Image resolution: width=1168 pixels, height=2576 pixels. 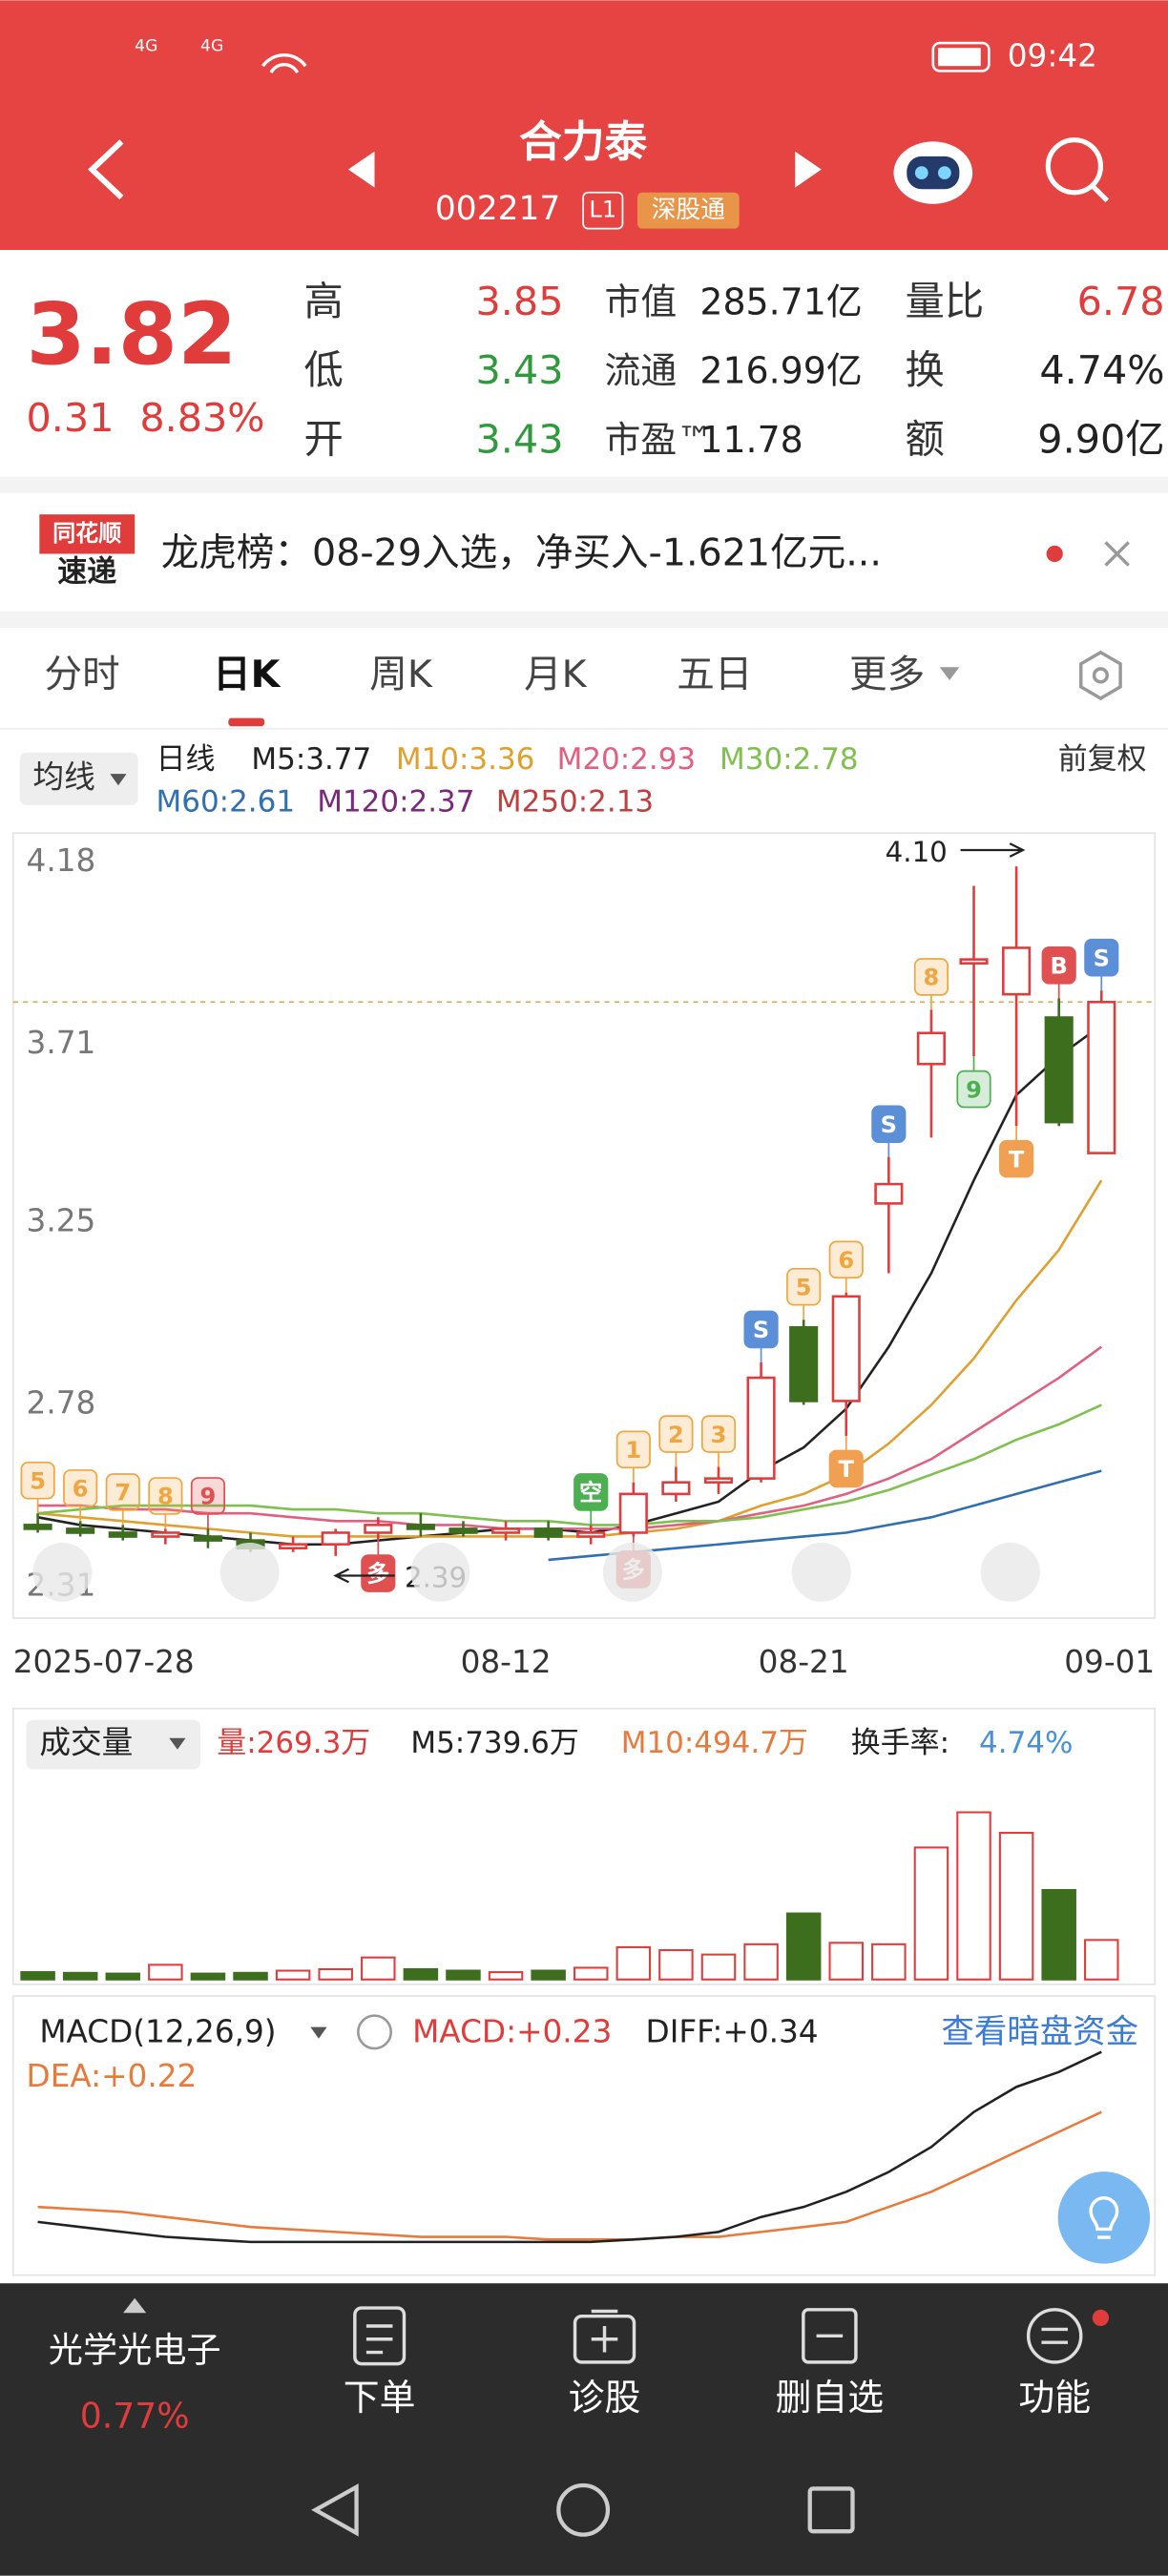 I want to click on volume-button, so click(x=113, y=1744).